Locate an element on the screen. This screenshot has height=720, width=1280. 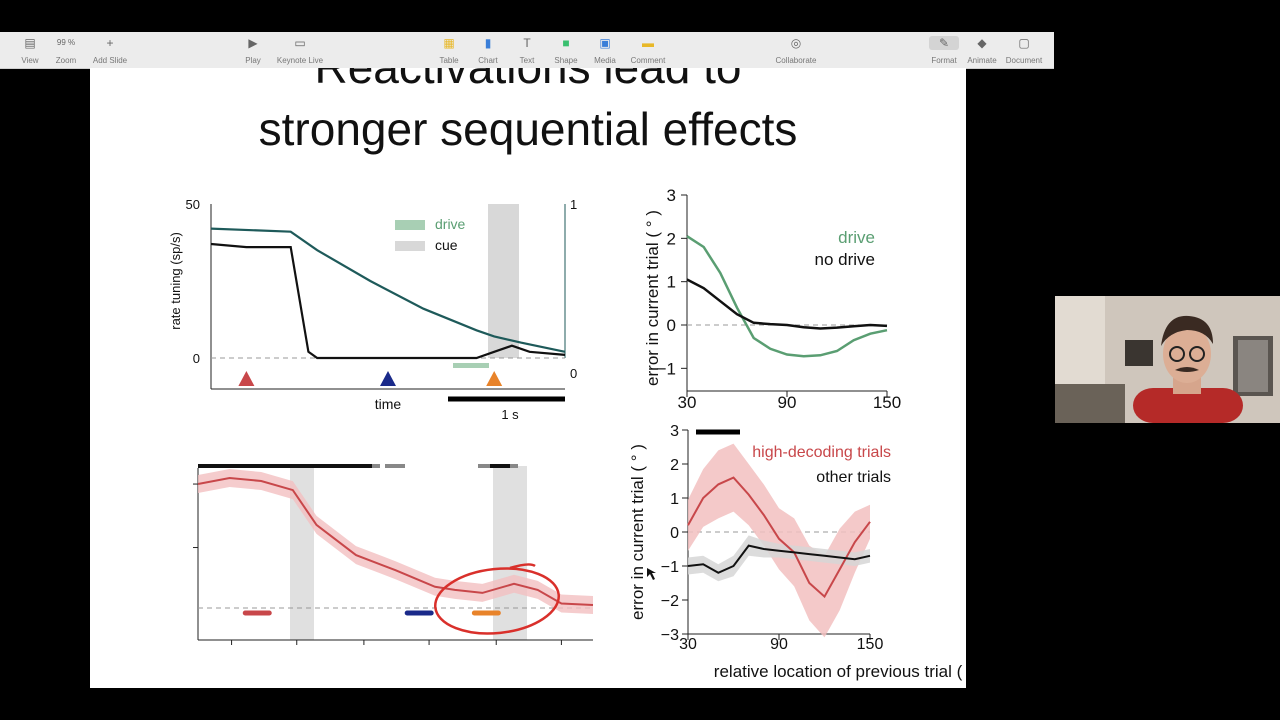
toolbar-shape-button: ■ Shape is located at coordinates (566, 50).